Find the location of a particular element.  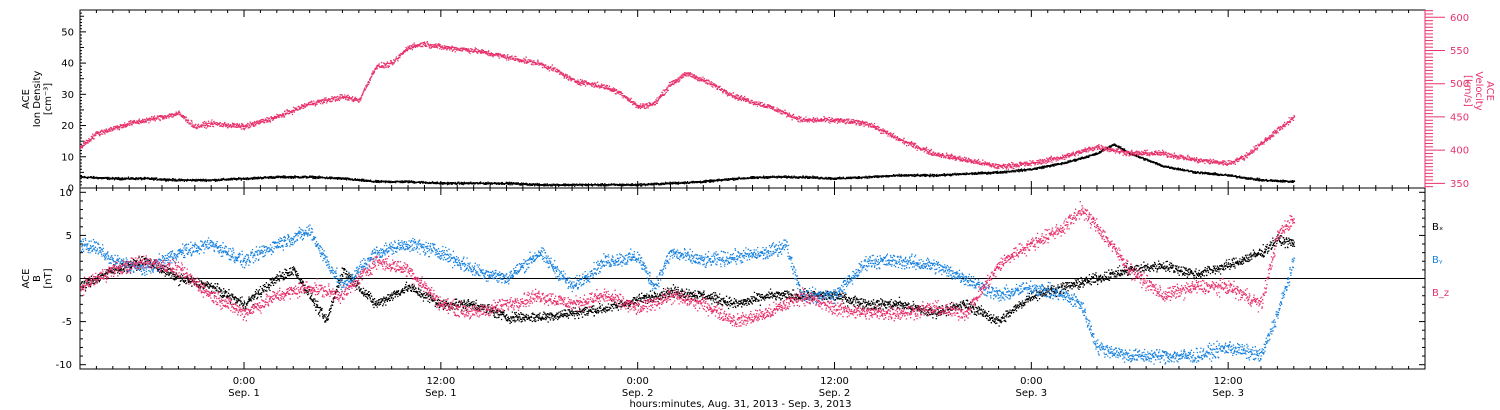

b-axis-title-line: ACE is located at coordinates (26, 279).